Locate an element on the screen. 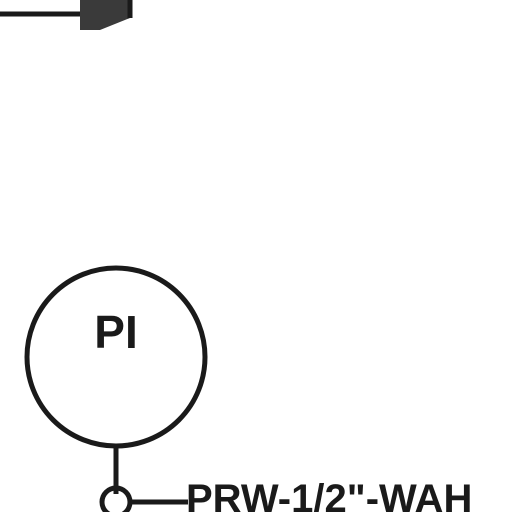 The height and width of the screenshot is (512, 512). pressure-indicator: PI is located at coordinates (116, 357).